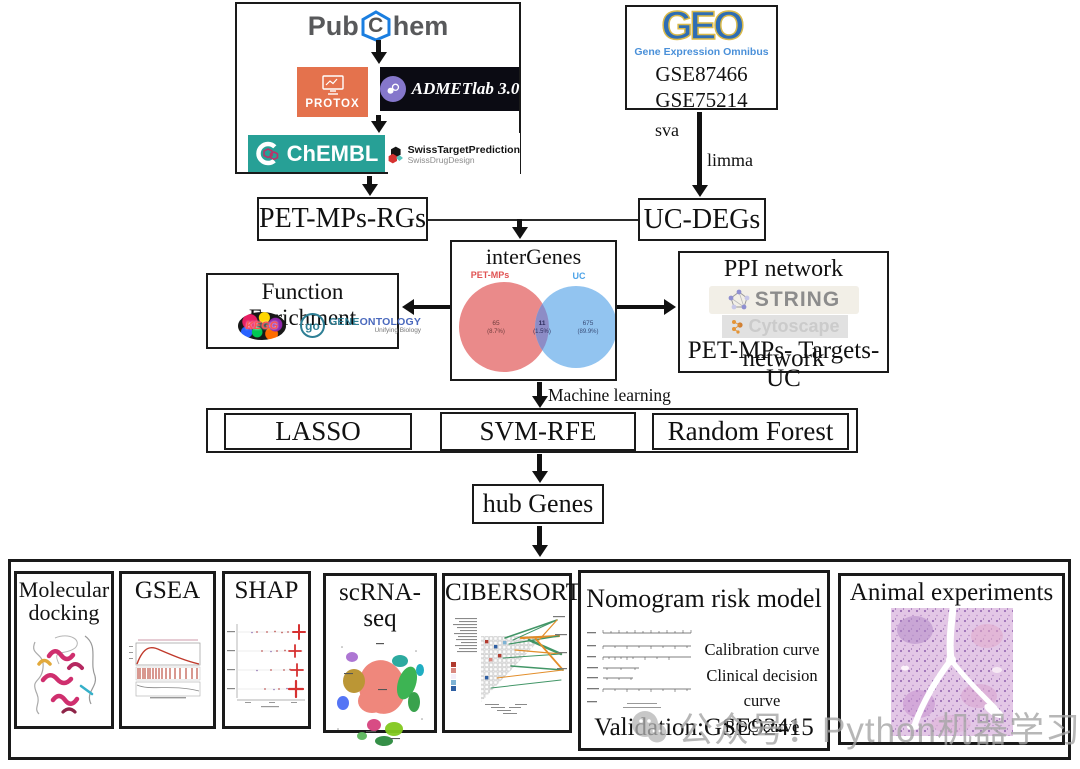  I want to click on venn-right-count: 675, so click(588, 323).